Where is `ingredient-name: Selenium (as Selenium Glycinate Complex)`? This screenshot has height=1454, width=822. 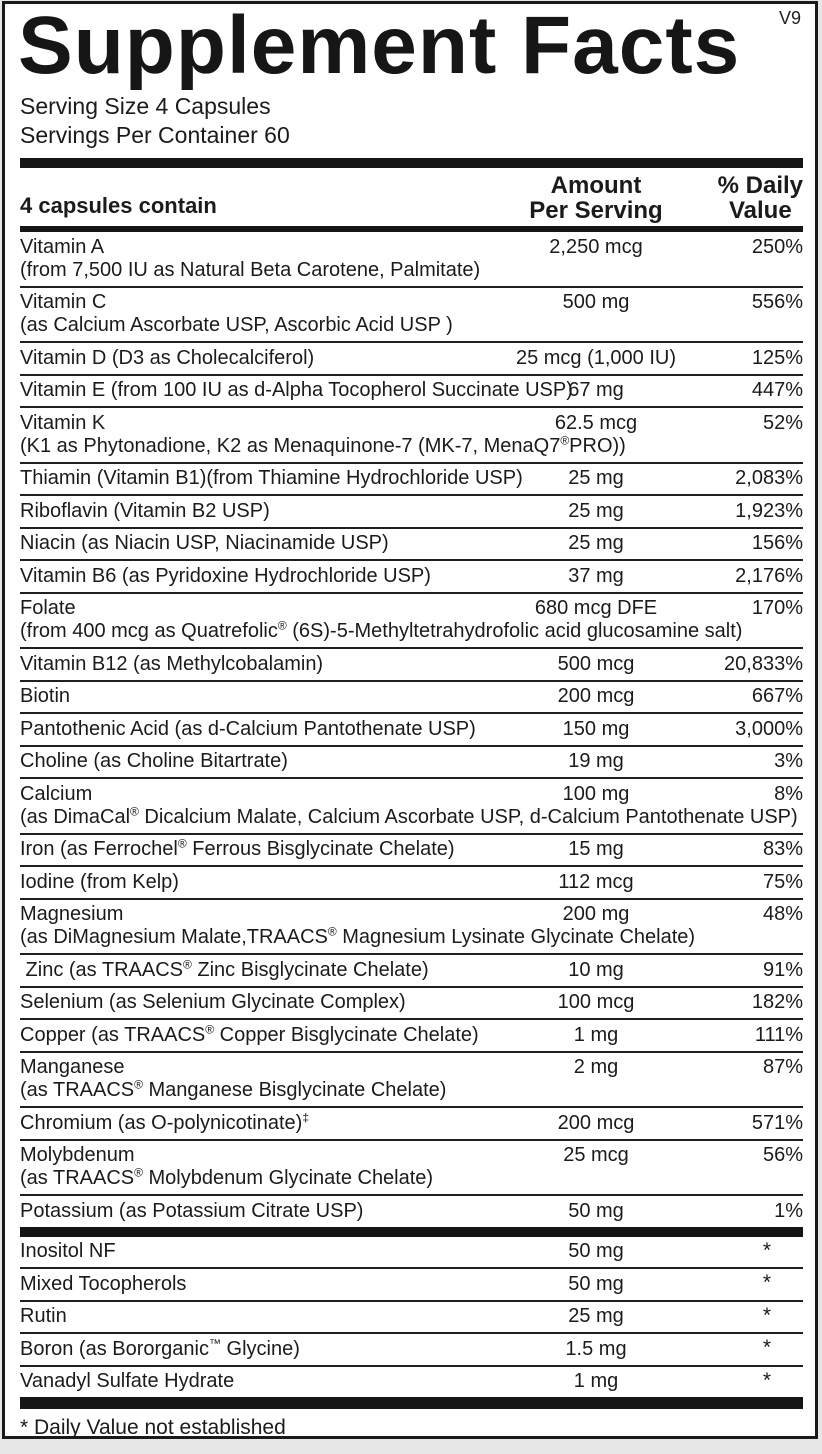
ingredient-name: Selenium (as Selenium Glycinate Complex) is located at coordinates (213, 1002).